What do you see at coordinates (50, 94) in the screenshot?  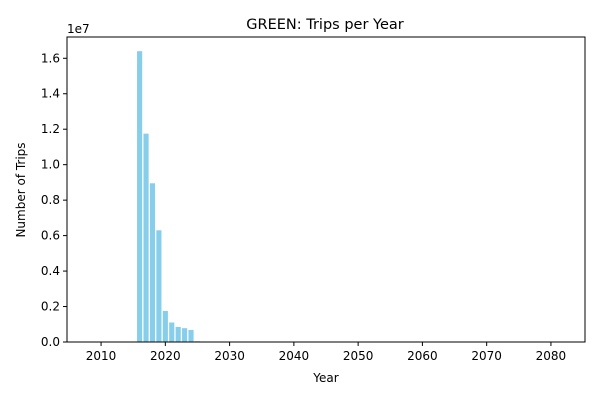 I see `y-tick-label: 1.4` at bounding box center [50, 94].